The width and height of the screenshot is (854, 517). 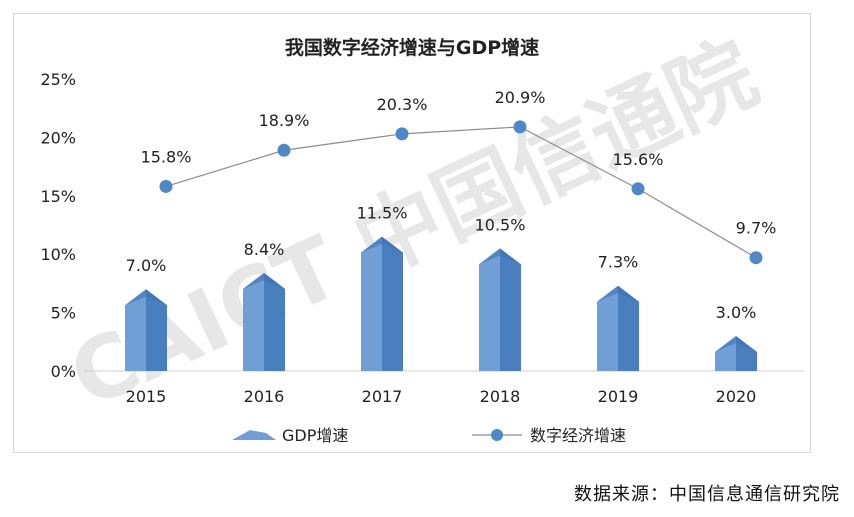 I want to click on x-tick-label: 2019, so click(x=618, y=396).